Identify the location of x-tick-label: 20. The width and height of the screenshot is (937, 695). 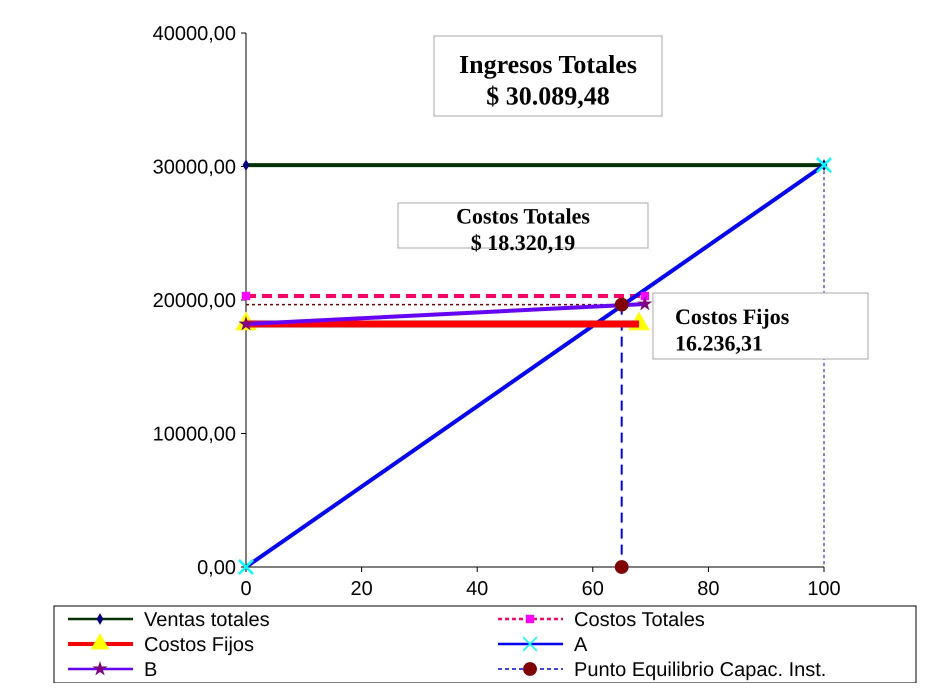
(361, 589).